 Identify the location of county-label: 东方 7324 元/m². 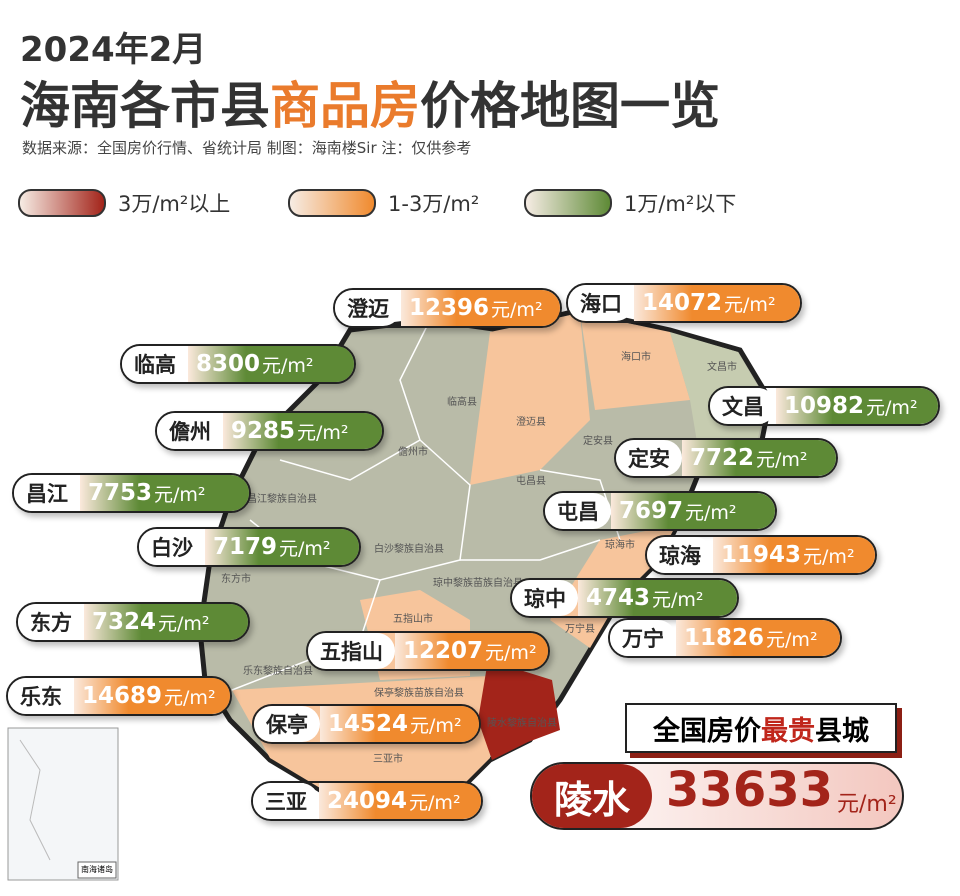
(133, 622).